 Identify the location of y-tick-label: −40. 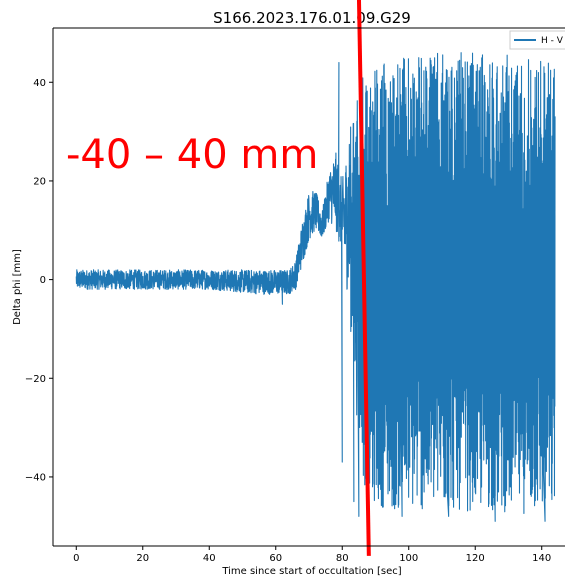
(35, 477).